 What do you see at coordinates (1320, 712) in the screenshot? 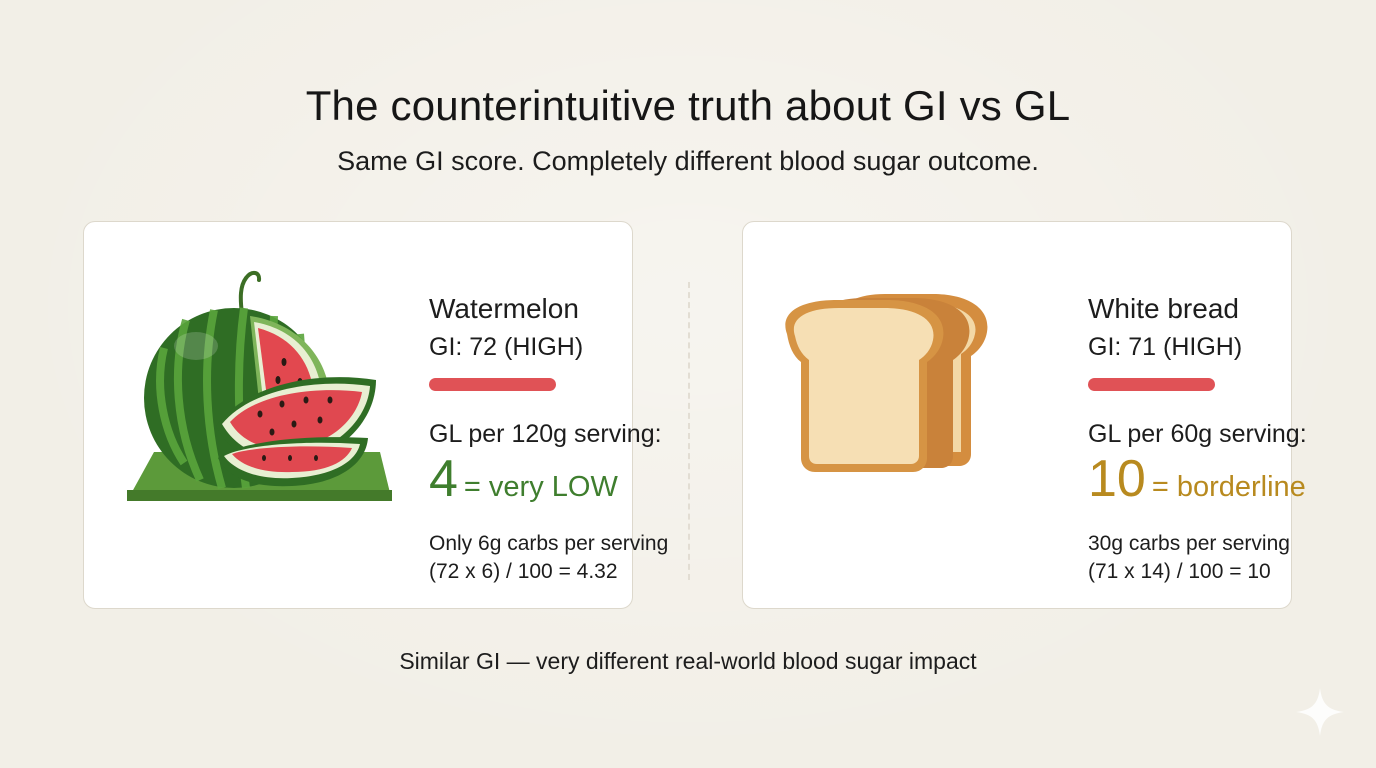
I see `sparkle-icon` at bounding box center [1320, 712].